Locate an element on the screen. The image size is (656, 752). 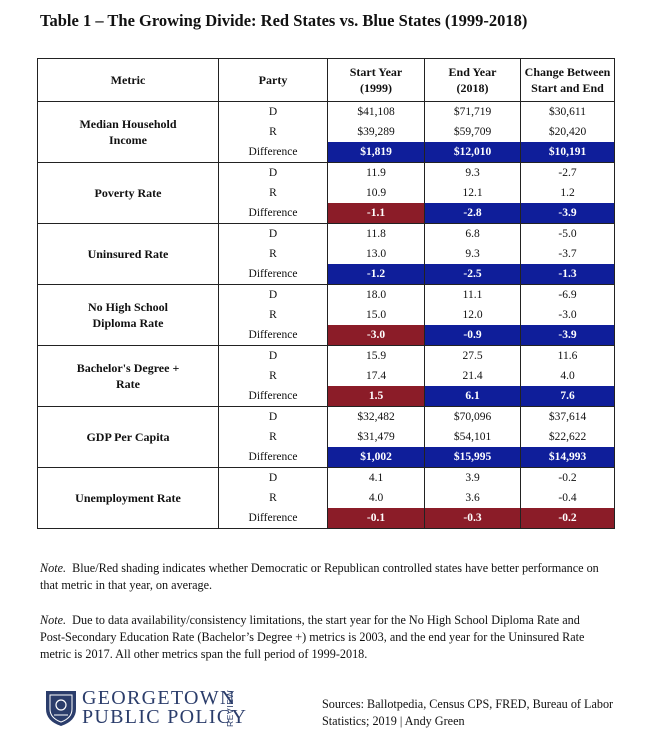
table-row-d: Uninsured Rate D 11.8 6.8 -5.0 is located at coordinates (326, 254).